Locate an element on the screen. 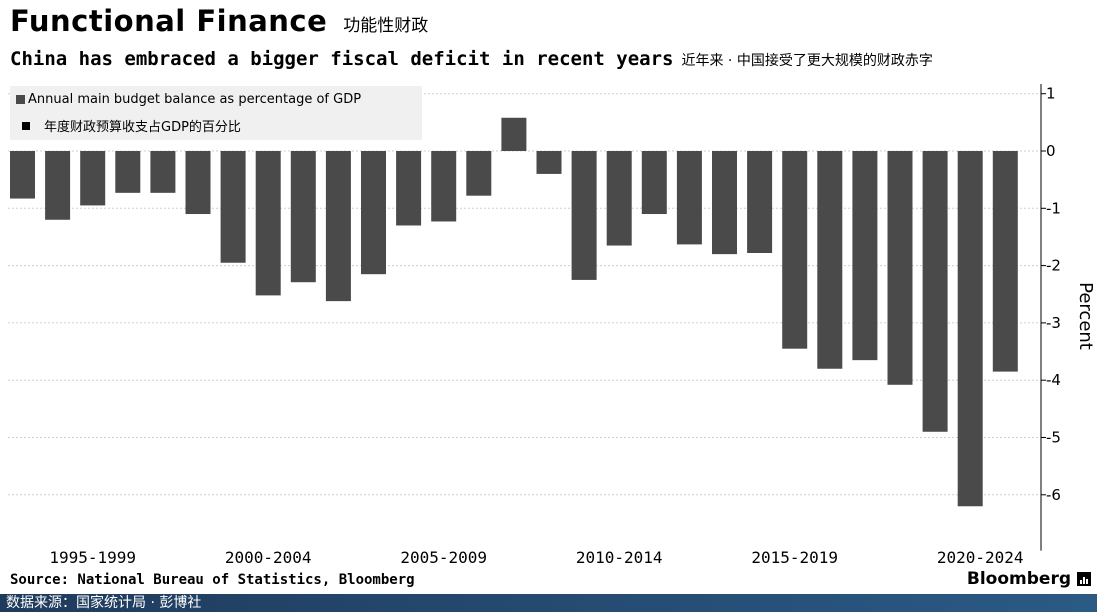 The image size is (1097, 612). chart-subtitle-cn: 近年来 · 中国接受了更大规模的财政赤字 is located at coordinates (807, 61).